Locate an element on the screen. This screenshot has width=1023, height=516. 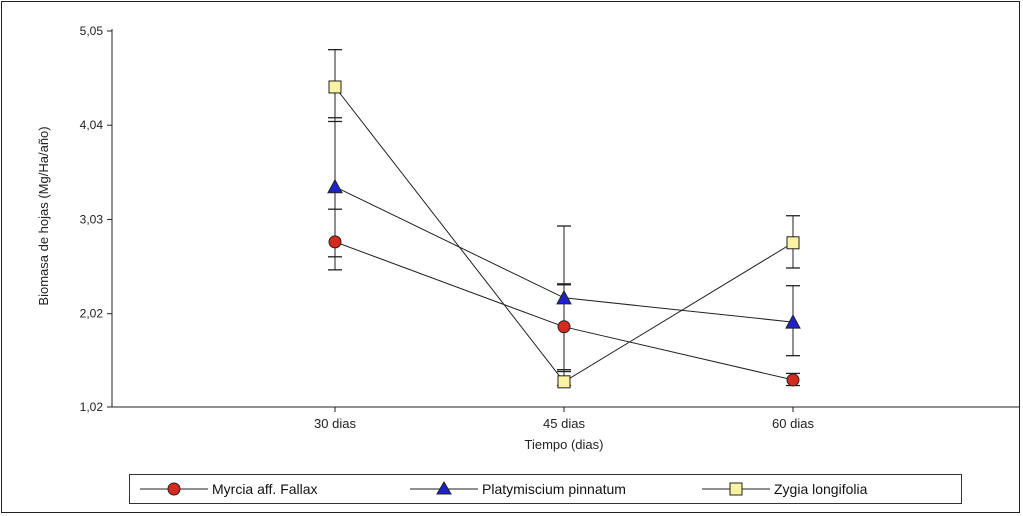
x-axis-label: Tiempo (dias) is located at coordinates (564, 444).